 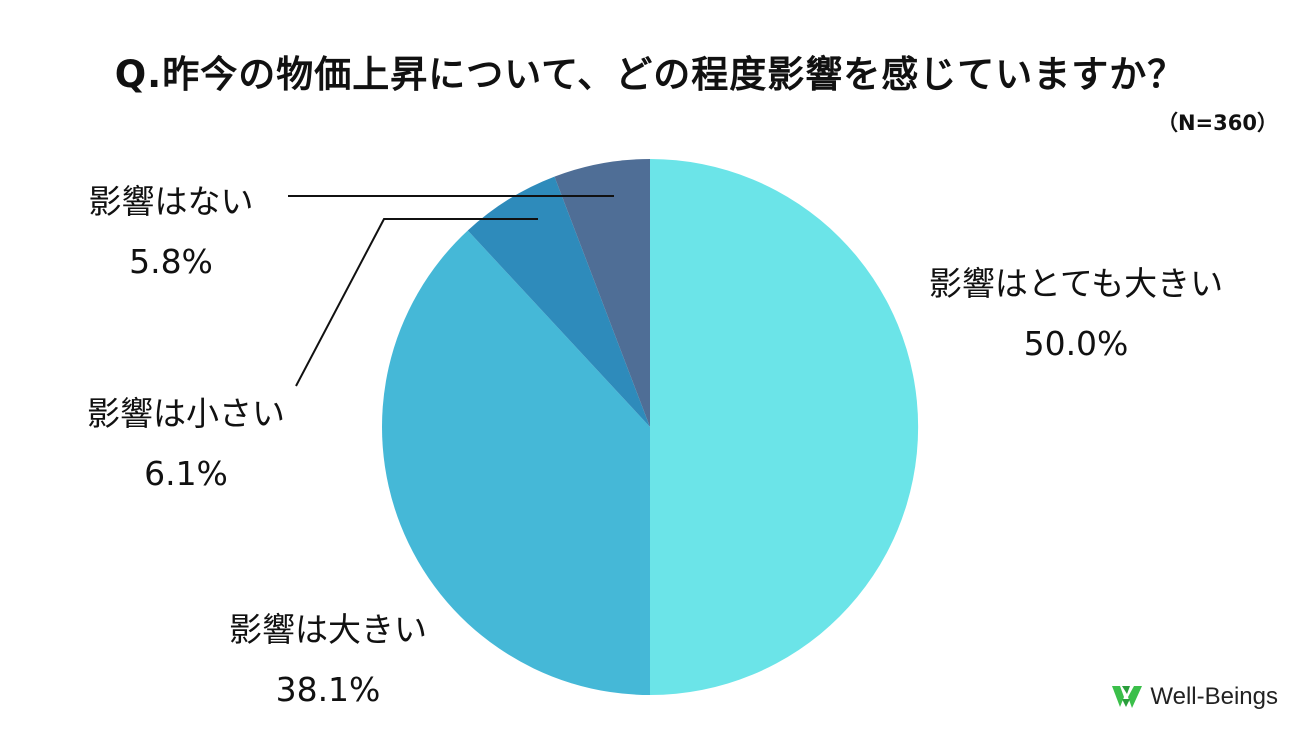 What do you see at coordinates (171, 261) in the screenshot?
I see `slice-label-value: 5.8%` at bounding box center [171, 261].